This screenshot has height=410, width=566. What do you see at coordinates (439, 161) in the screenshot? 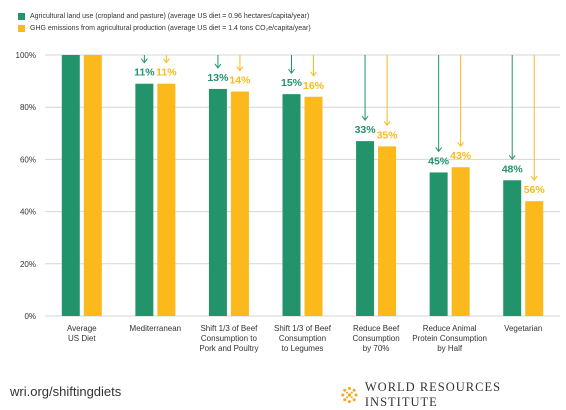
I see `data-label: 45%` at bounding box center [439, 161].